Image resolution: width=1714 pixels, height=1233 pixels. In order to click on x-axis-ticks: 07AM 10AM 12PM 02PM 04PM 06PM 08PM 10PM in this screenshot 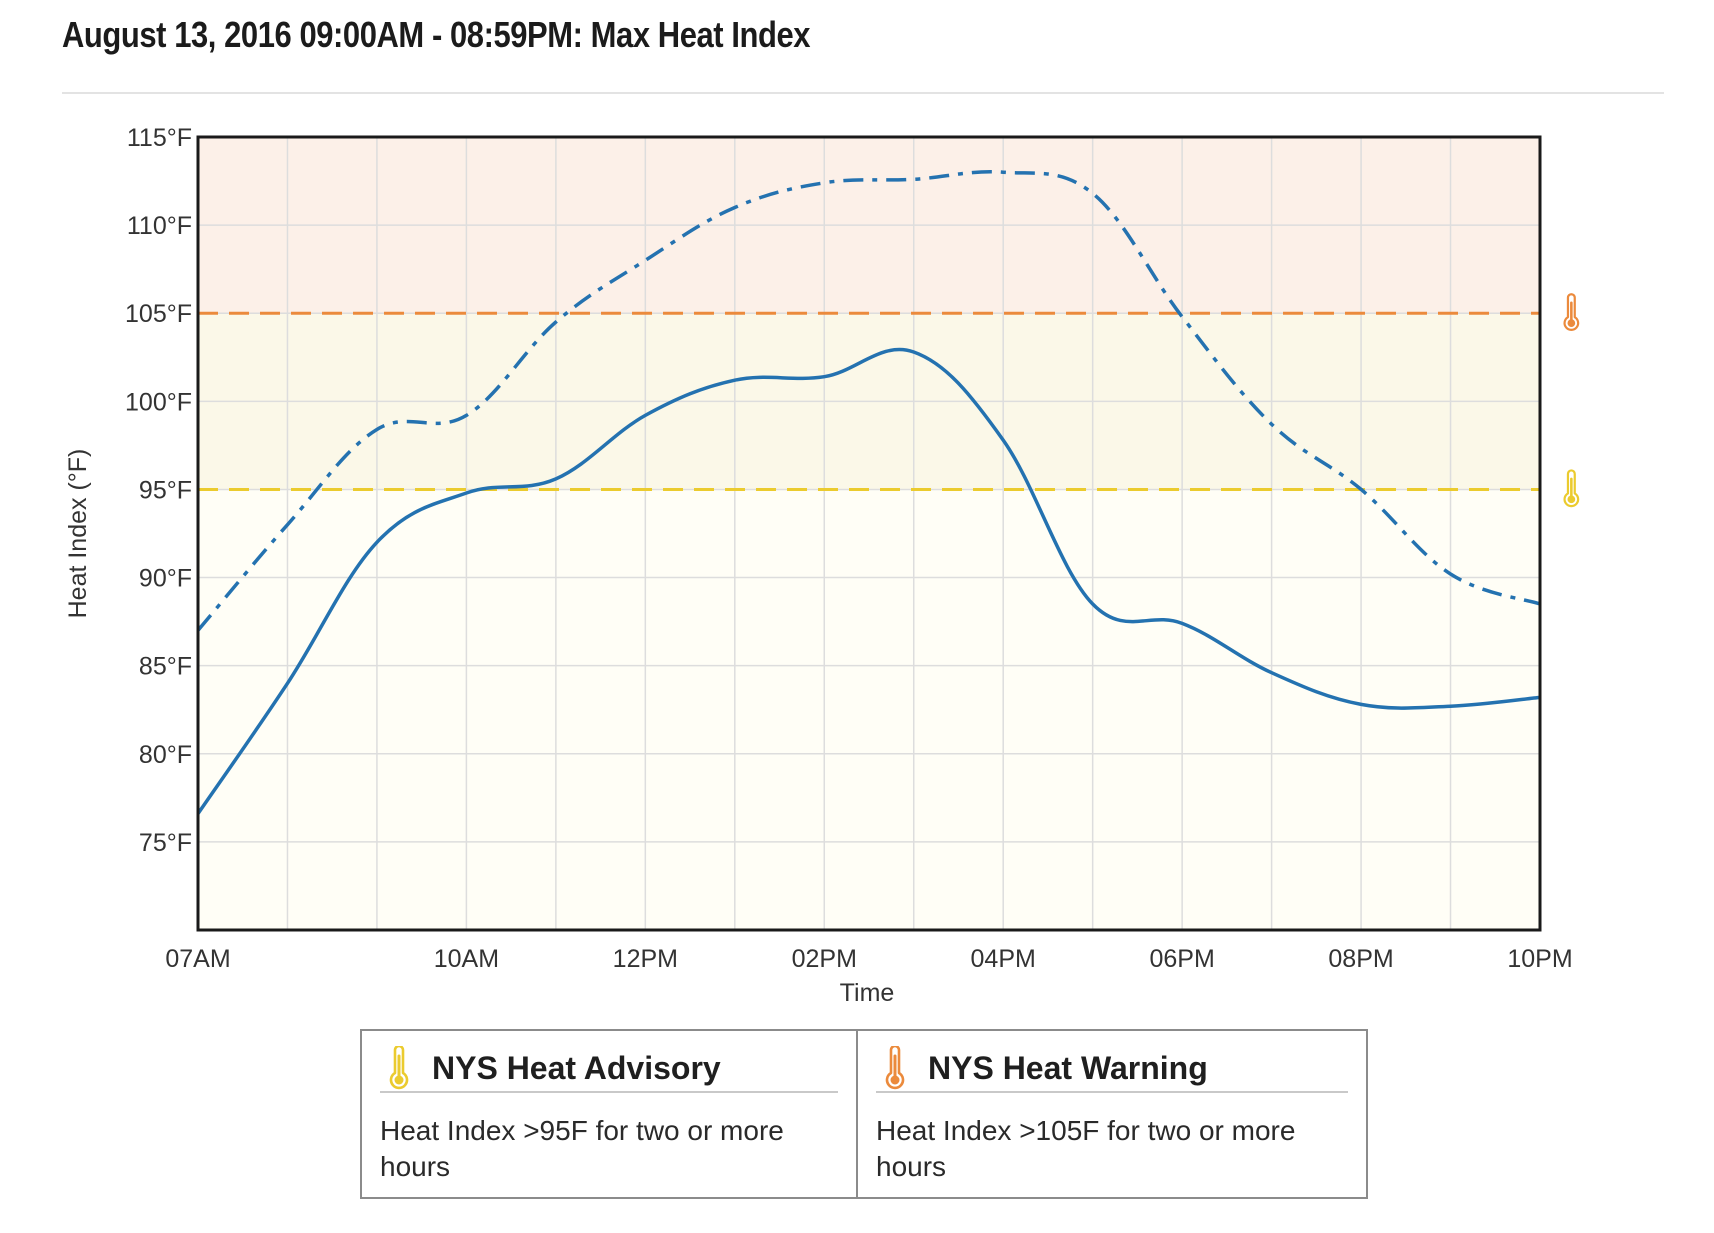, I will do `click(868, 959)`.